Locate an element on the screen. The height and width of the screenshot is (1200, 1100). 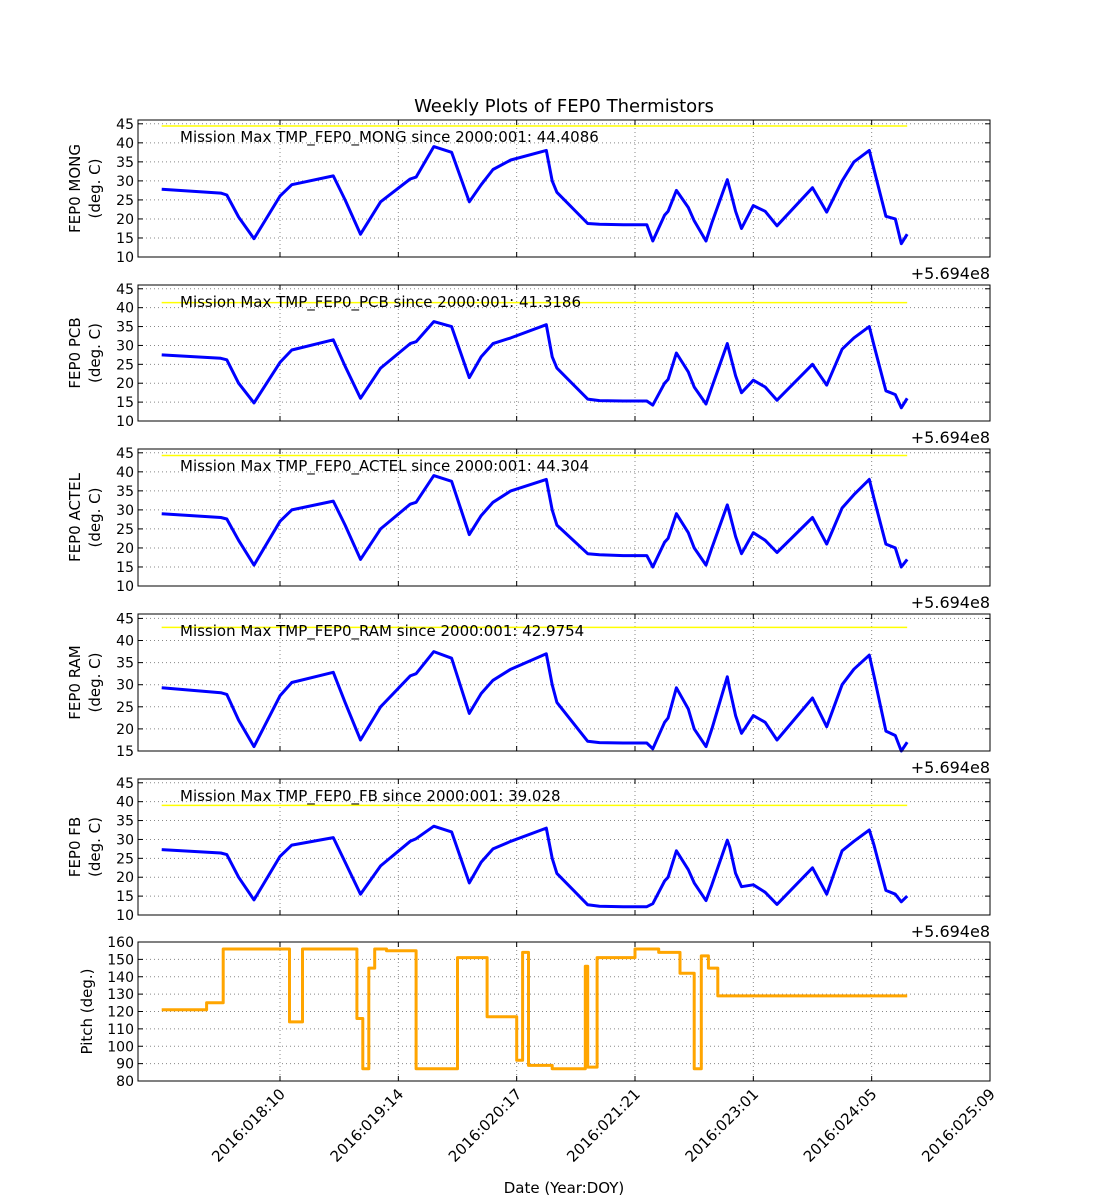
x-axis-label: Date (Year:DOY) is located at coordinates (564, 1188).